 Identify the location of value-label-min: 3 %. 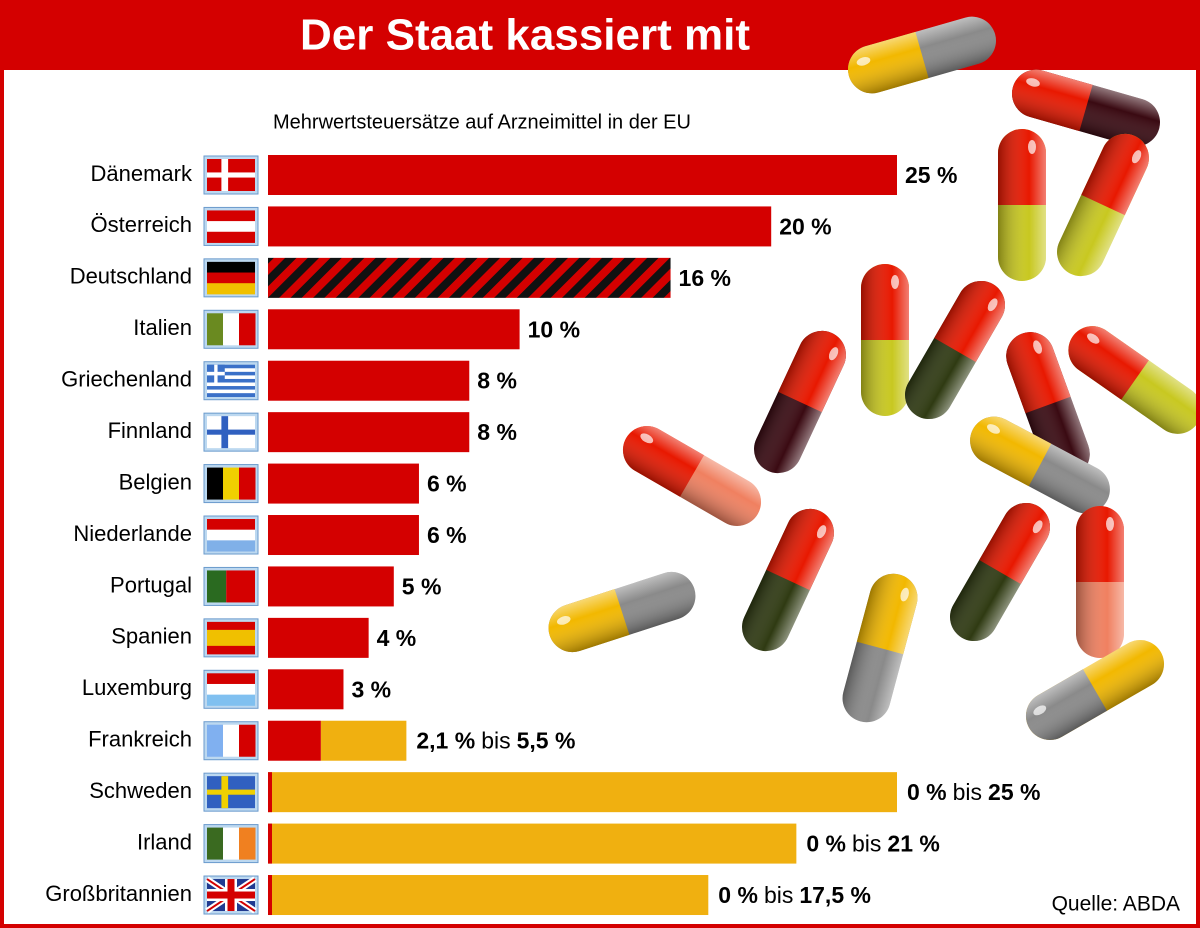
(371, 689).